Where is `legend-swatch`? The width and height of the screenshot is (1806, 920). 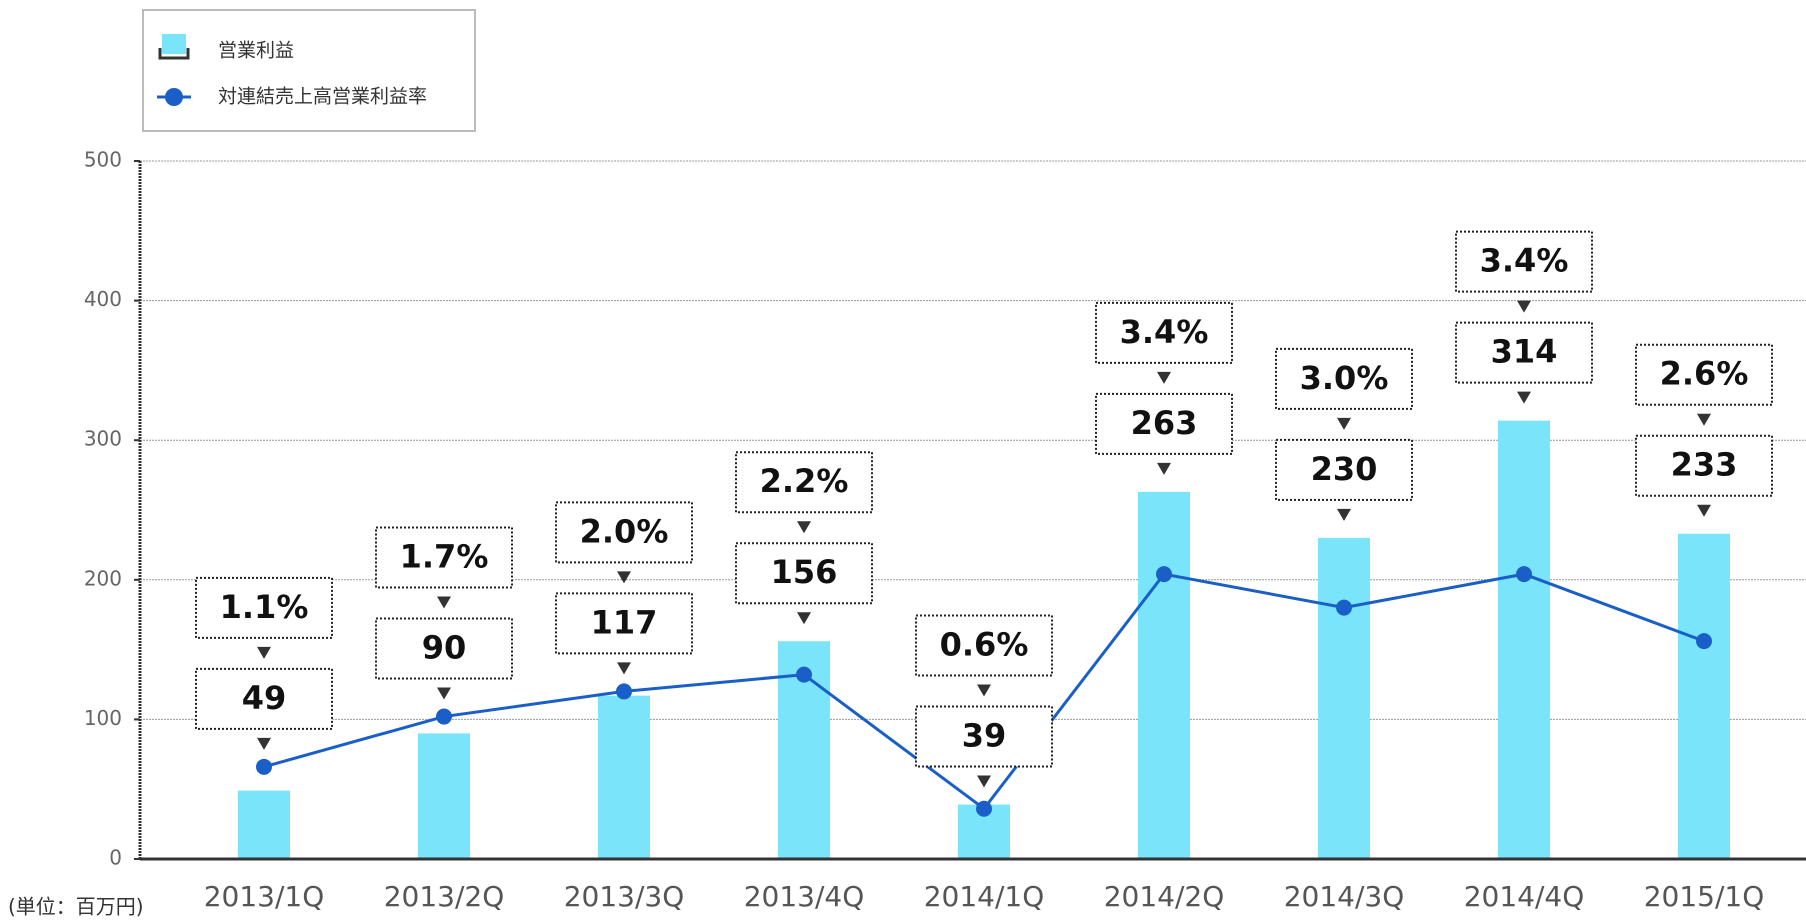 legend-swatch is located at coordinates (174, 44).